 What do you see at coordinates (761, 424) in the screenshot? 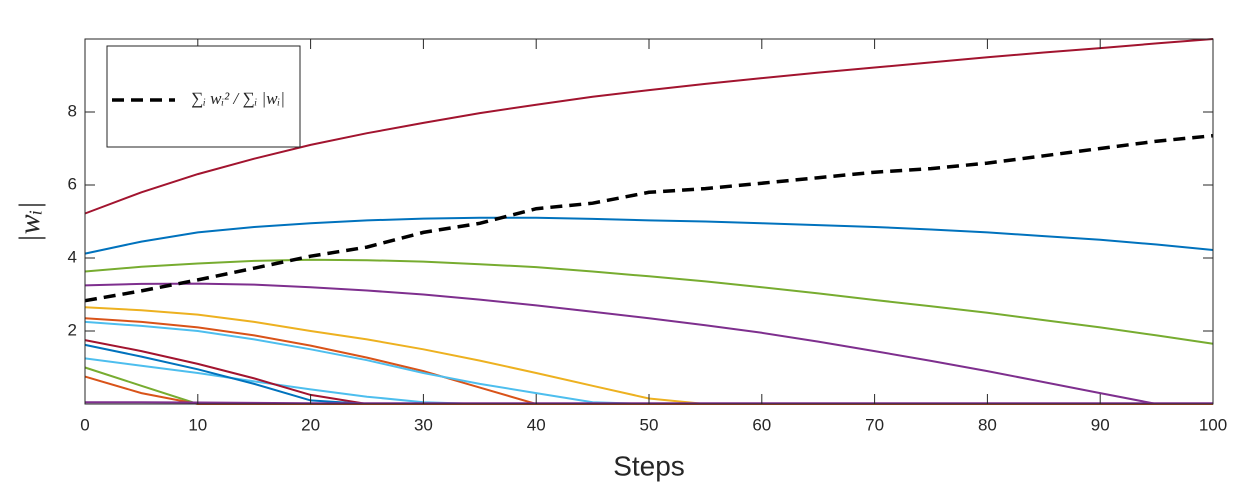
I see `x-tick-label: 60` at bounding box center [761, 424].